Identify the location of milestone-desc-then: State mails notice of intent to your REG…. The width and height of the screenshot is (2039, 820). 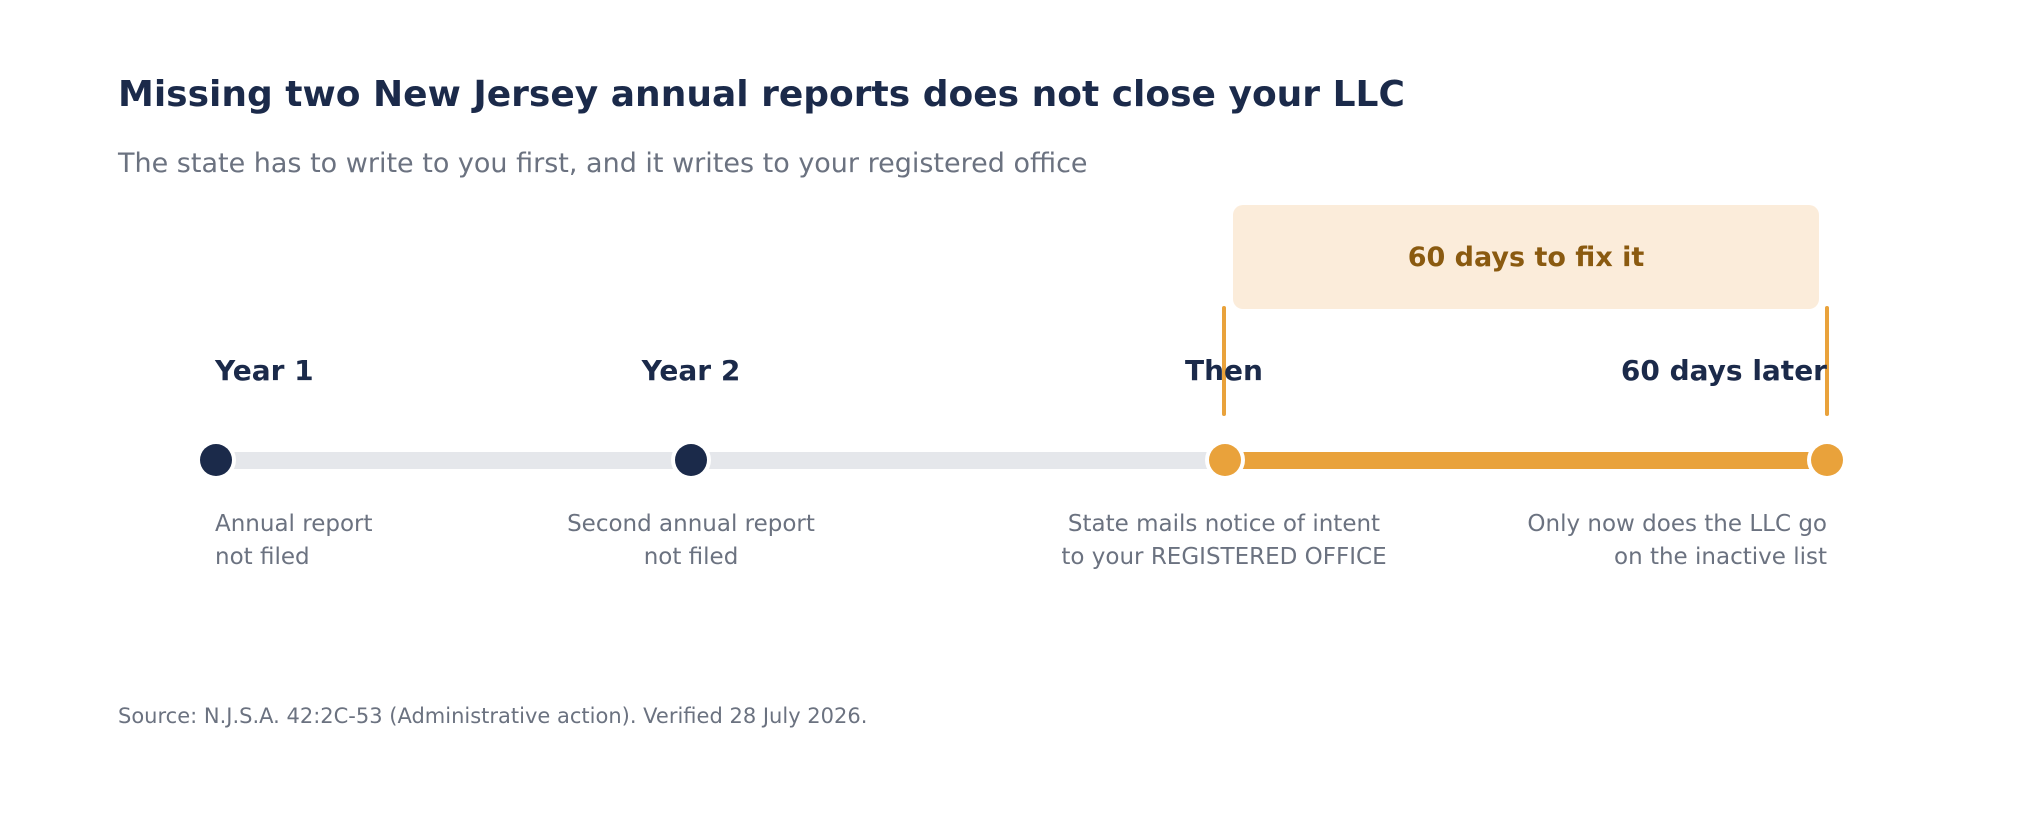
(1223, 541).